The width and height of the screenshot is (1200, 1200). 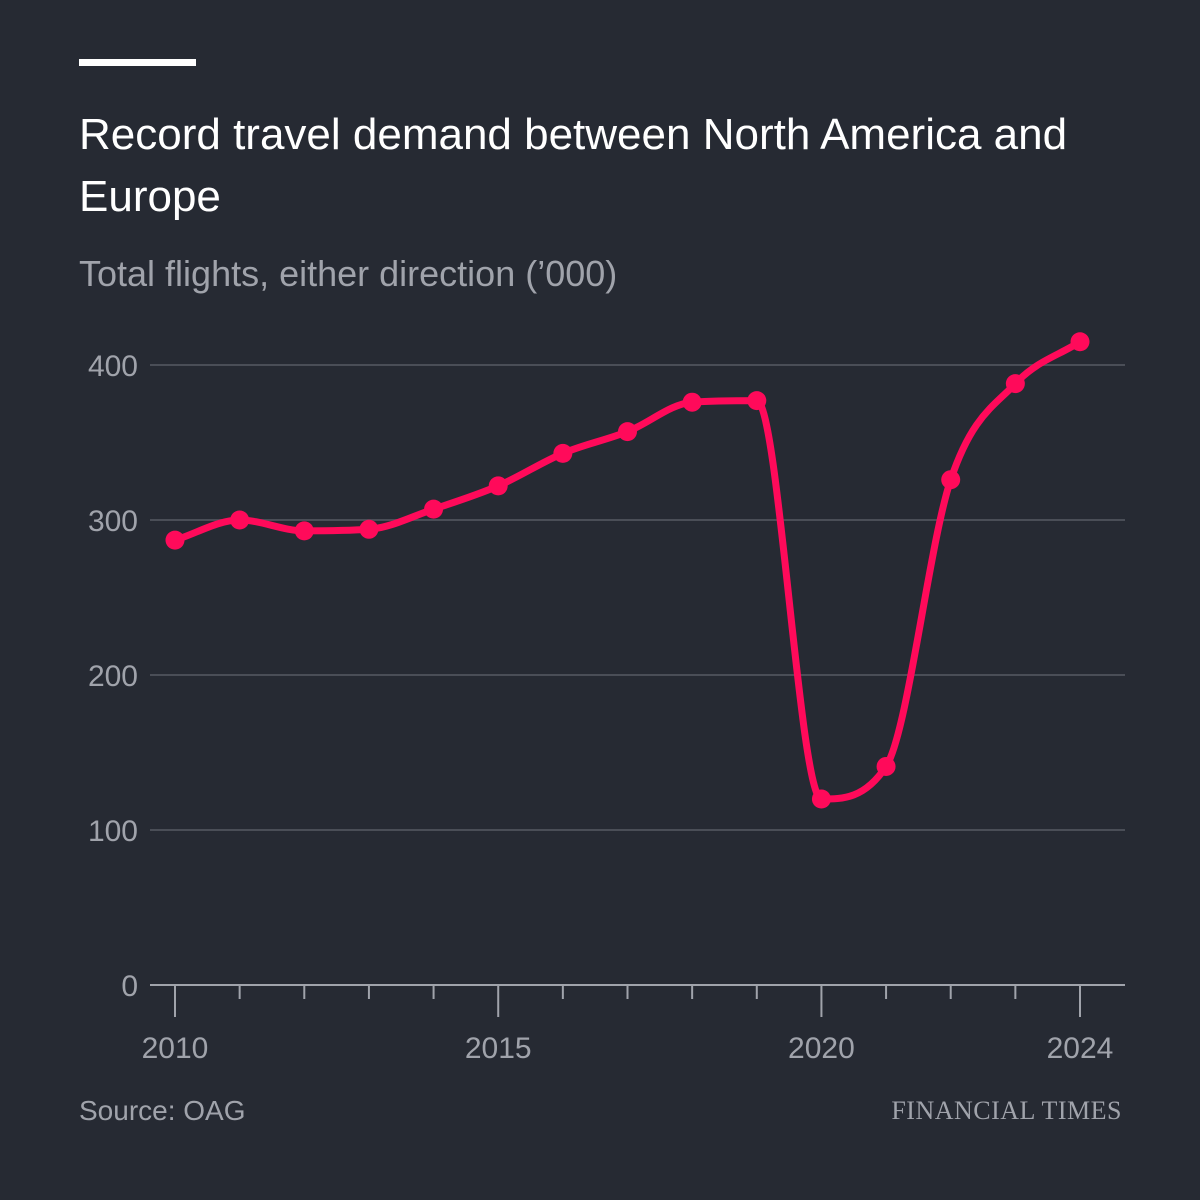 What do you see at coordinates (129, 986) in the screenshot?
I see `y-tick-label: 0` at bounding box center [129, 986].